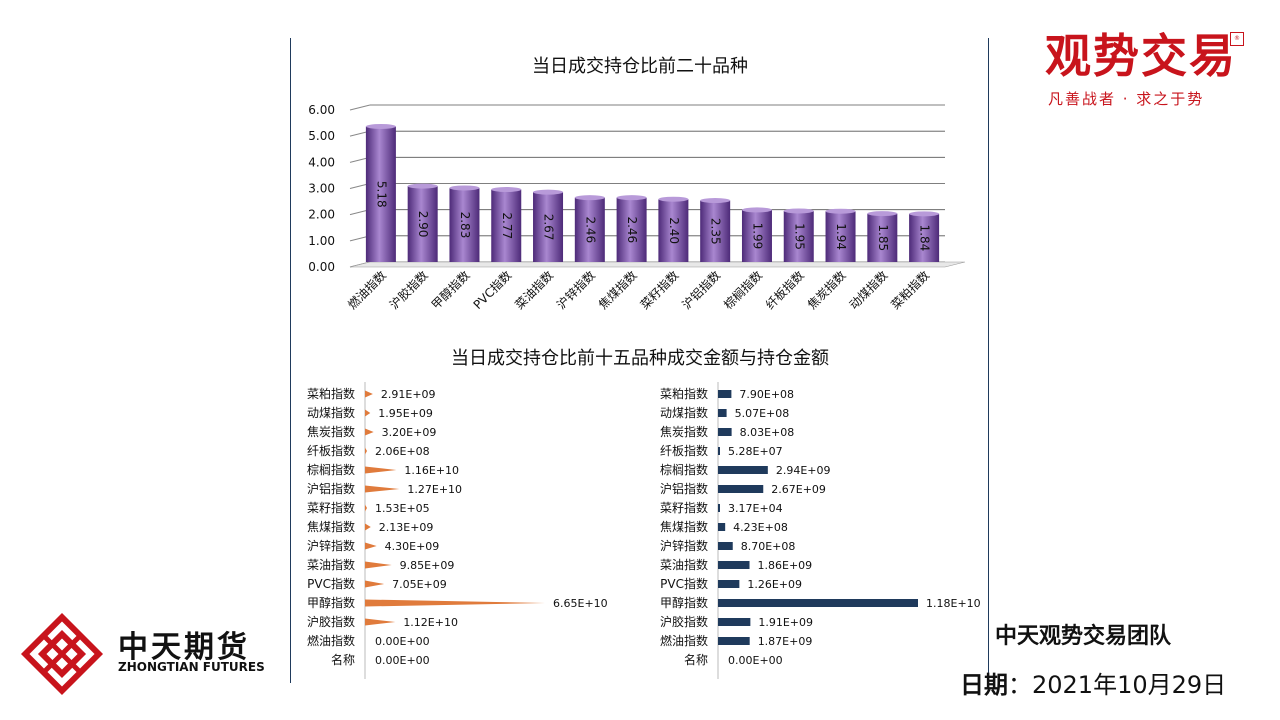 Image resolution: width=1280 pixels, height=720 pixels. I want to click on category-label: 沪锌指数, so click(684, 545).